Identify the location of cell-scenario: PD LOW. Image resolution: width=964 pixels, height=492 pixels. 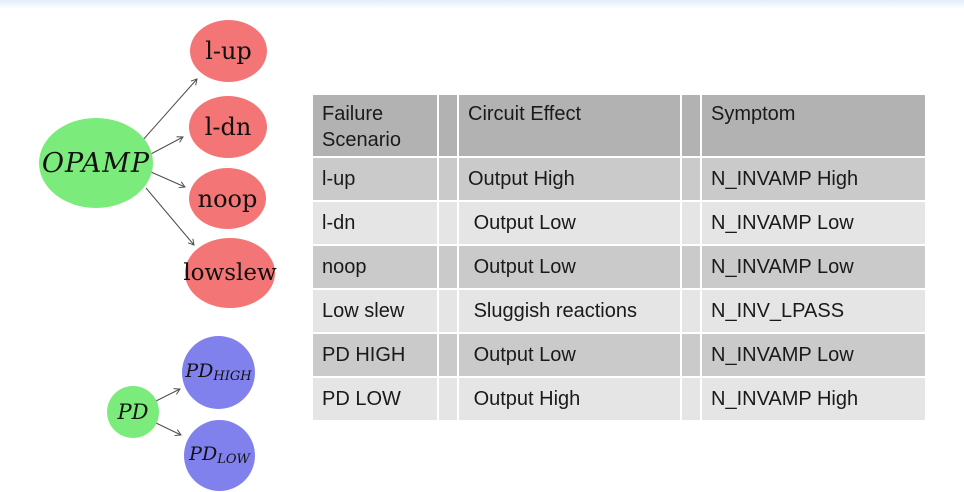
(375, 399).